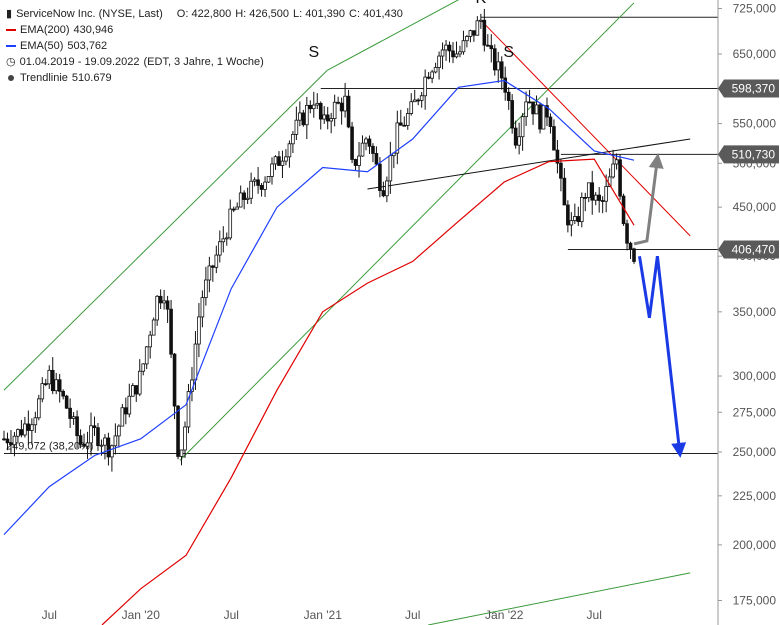 This screenshot has height=625, width=780. What do you see at coordinates (754, 250) in the screenshot?
I see `price-box-label: 406,470` at bounding box center [754, 250].